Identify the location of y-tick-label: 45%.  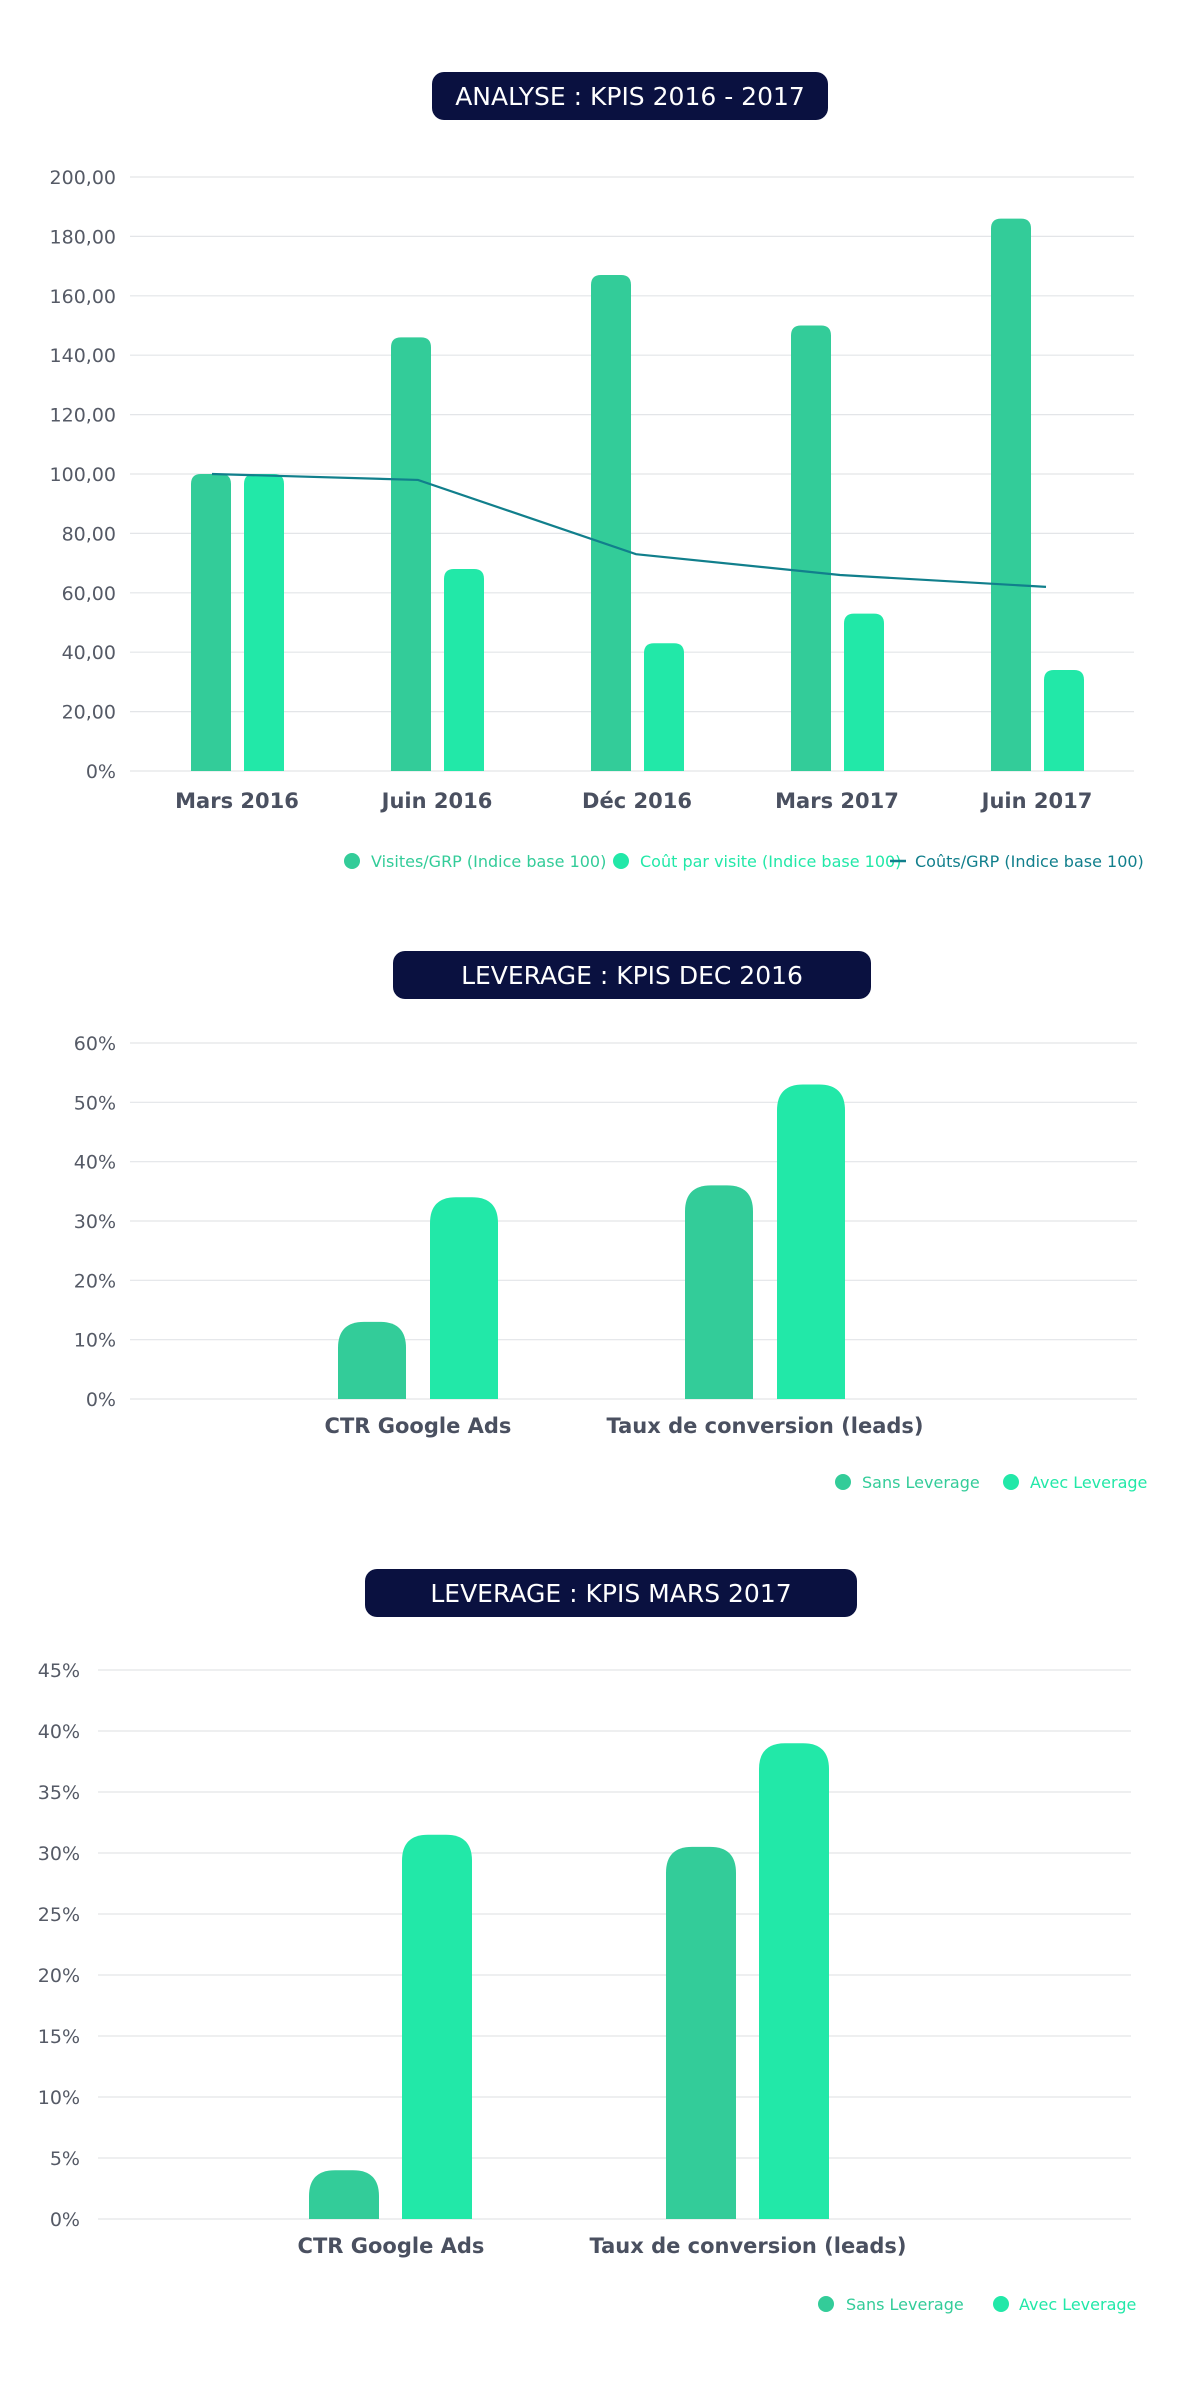
(59, 1671).